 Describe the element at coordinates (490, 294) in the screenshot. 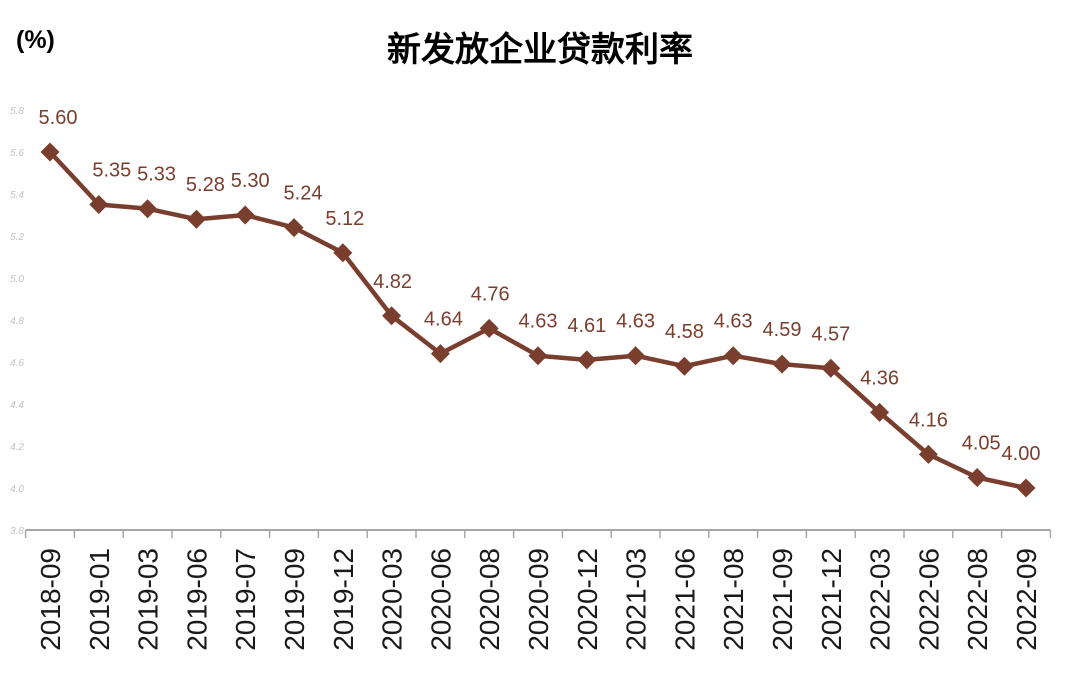

I see `data-point-label: 4.76` at that location.